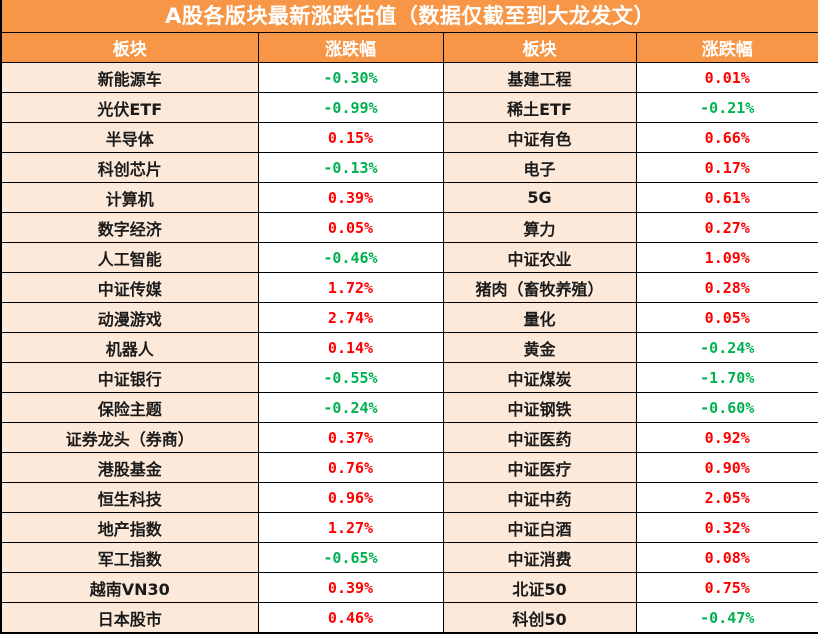 The image size is (818, 638). What do you see at coordinates (350, 167) in the screenshot?
I see `change-value-left: -0.13%` at bounding box center [350, 167].